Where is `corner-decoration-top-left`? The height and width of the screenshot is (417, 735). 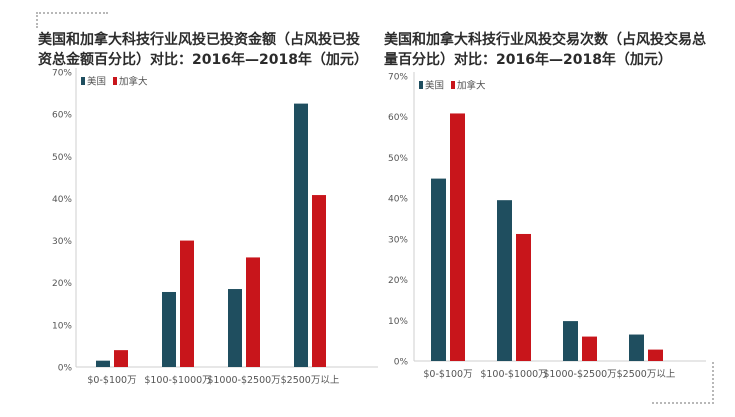
corner-decoration-top-left is located at coordinates (72, 20).